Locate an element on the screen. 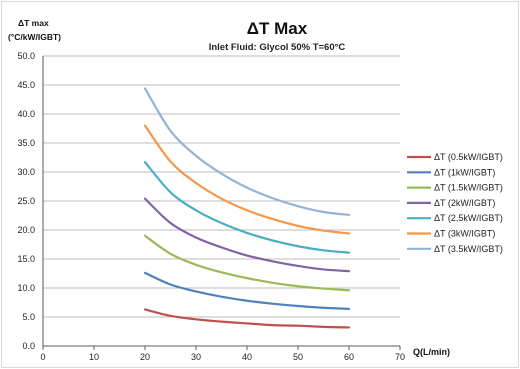  x-axis-label: Q(L/min) is located at coordinates (431, 352).